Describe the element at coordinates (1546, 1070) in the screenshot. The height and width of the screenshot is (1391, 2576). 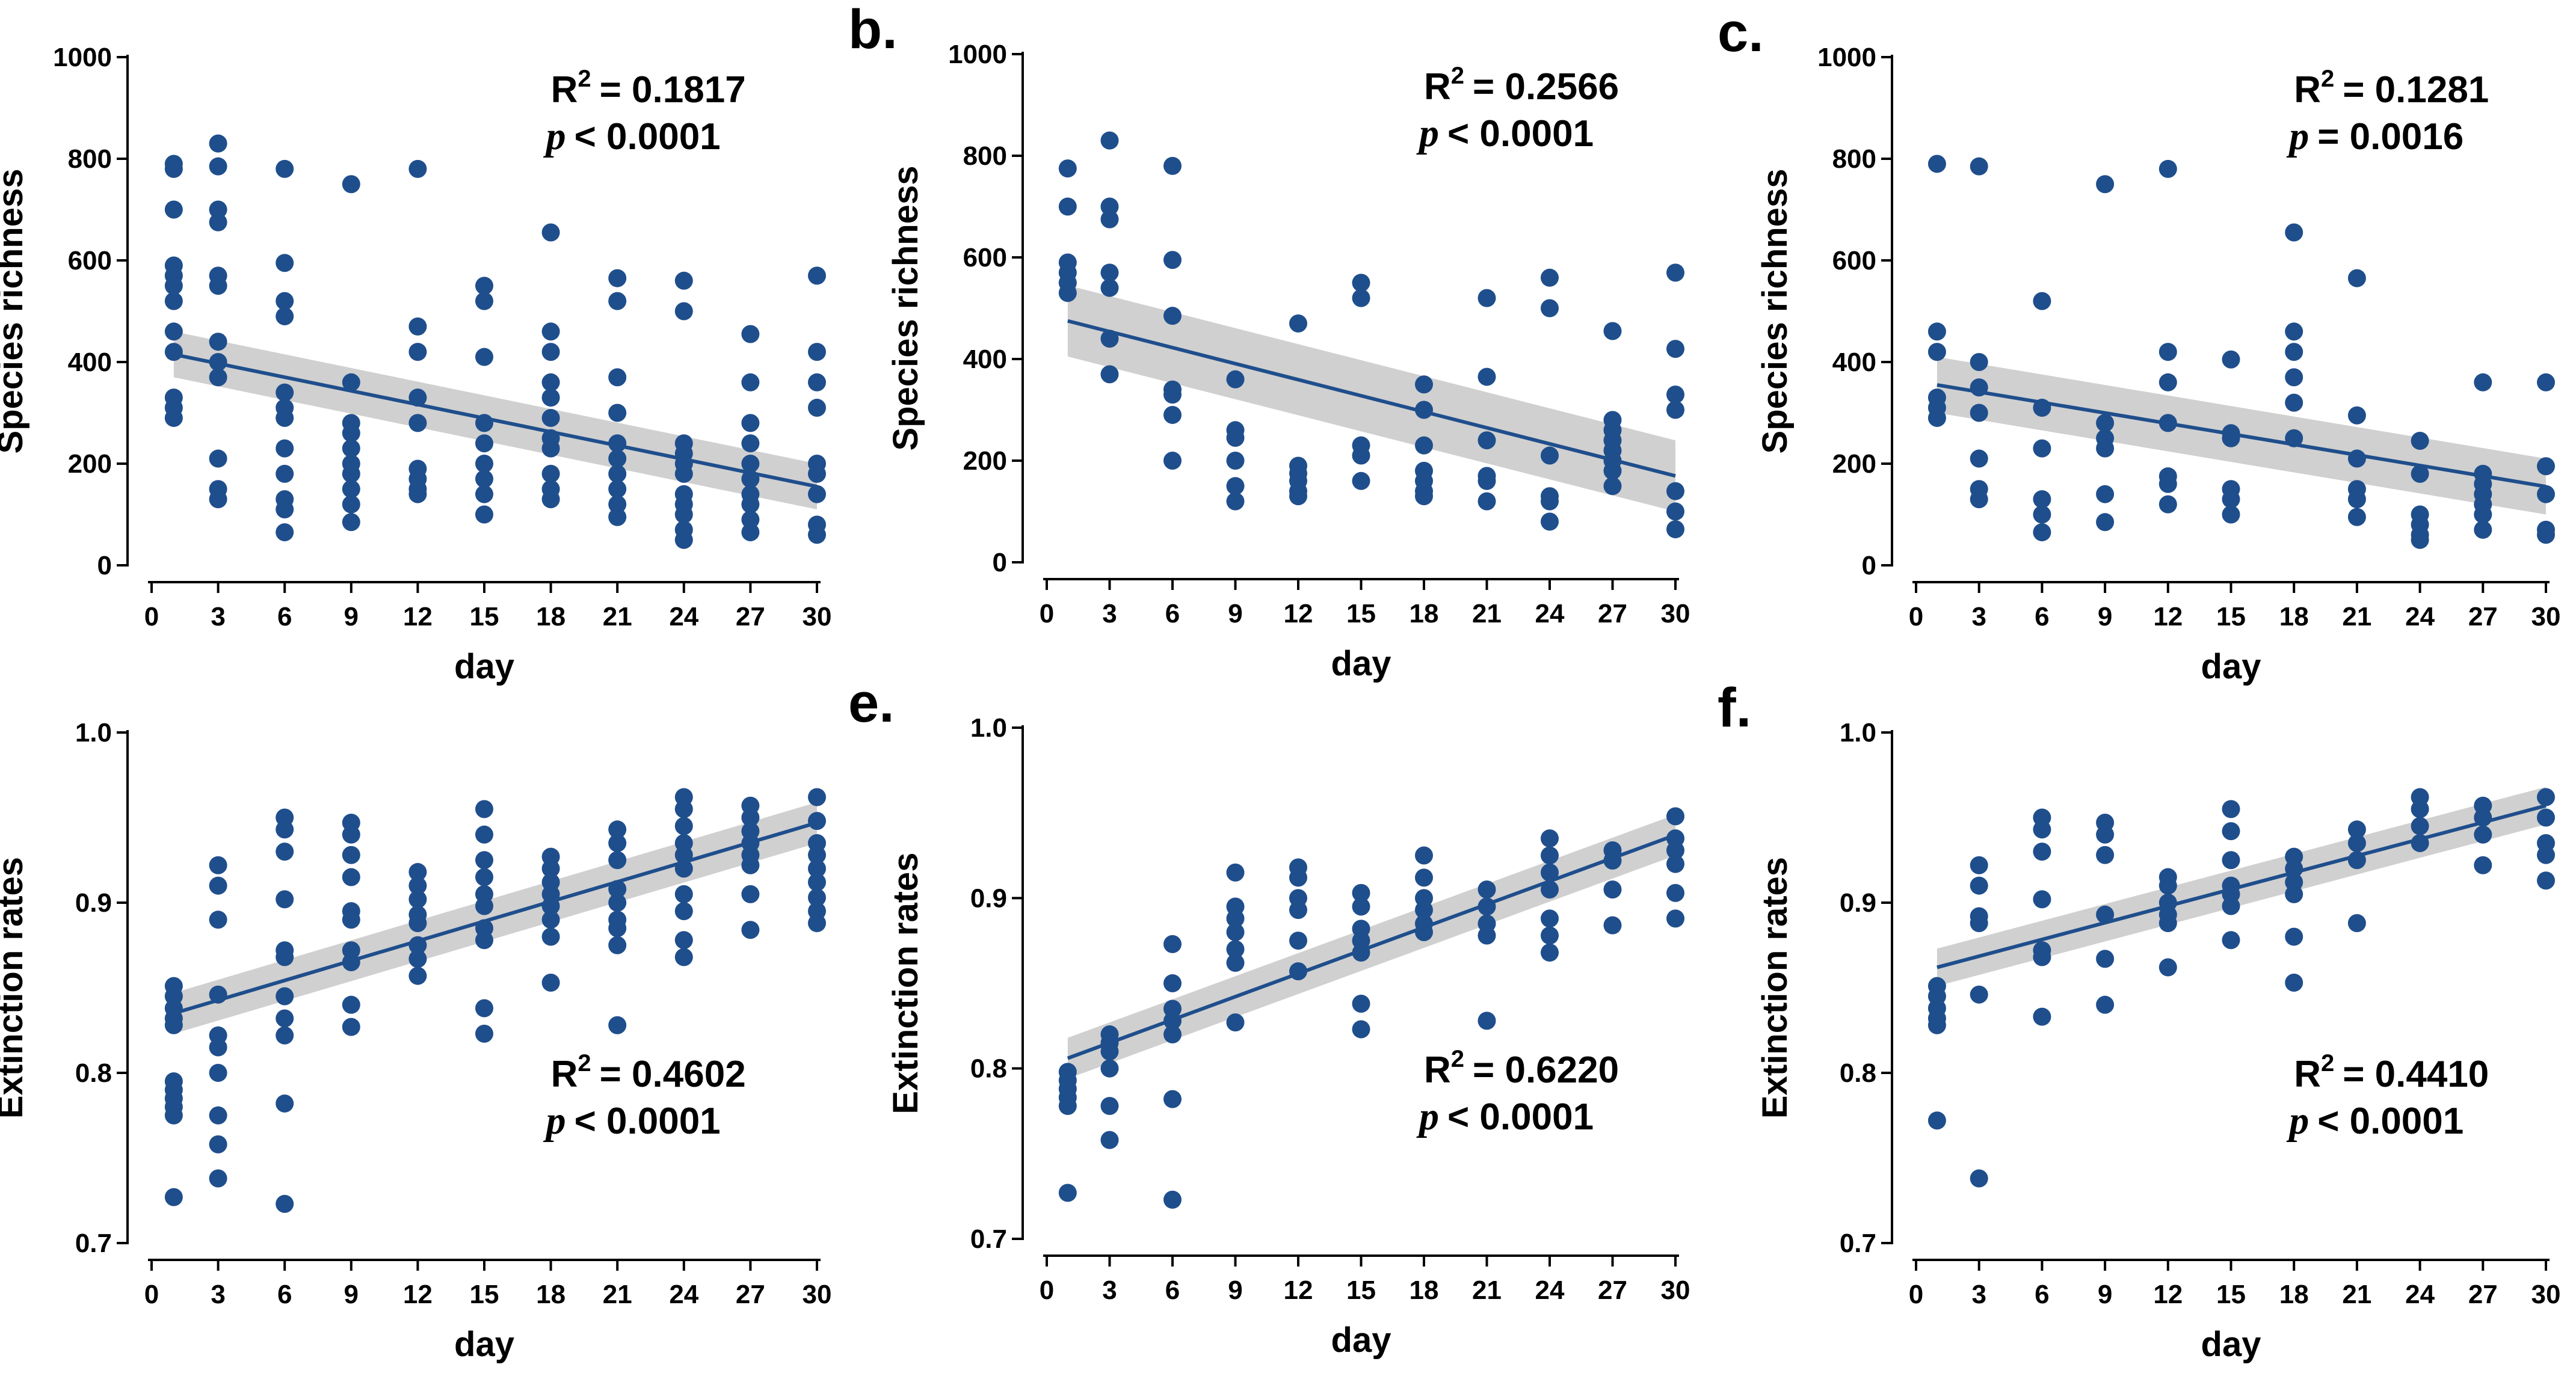
I see `r-squared-value: = 0.6220` at that location.